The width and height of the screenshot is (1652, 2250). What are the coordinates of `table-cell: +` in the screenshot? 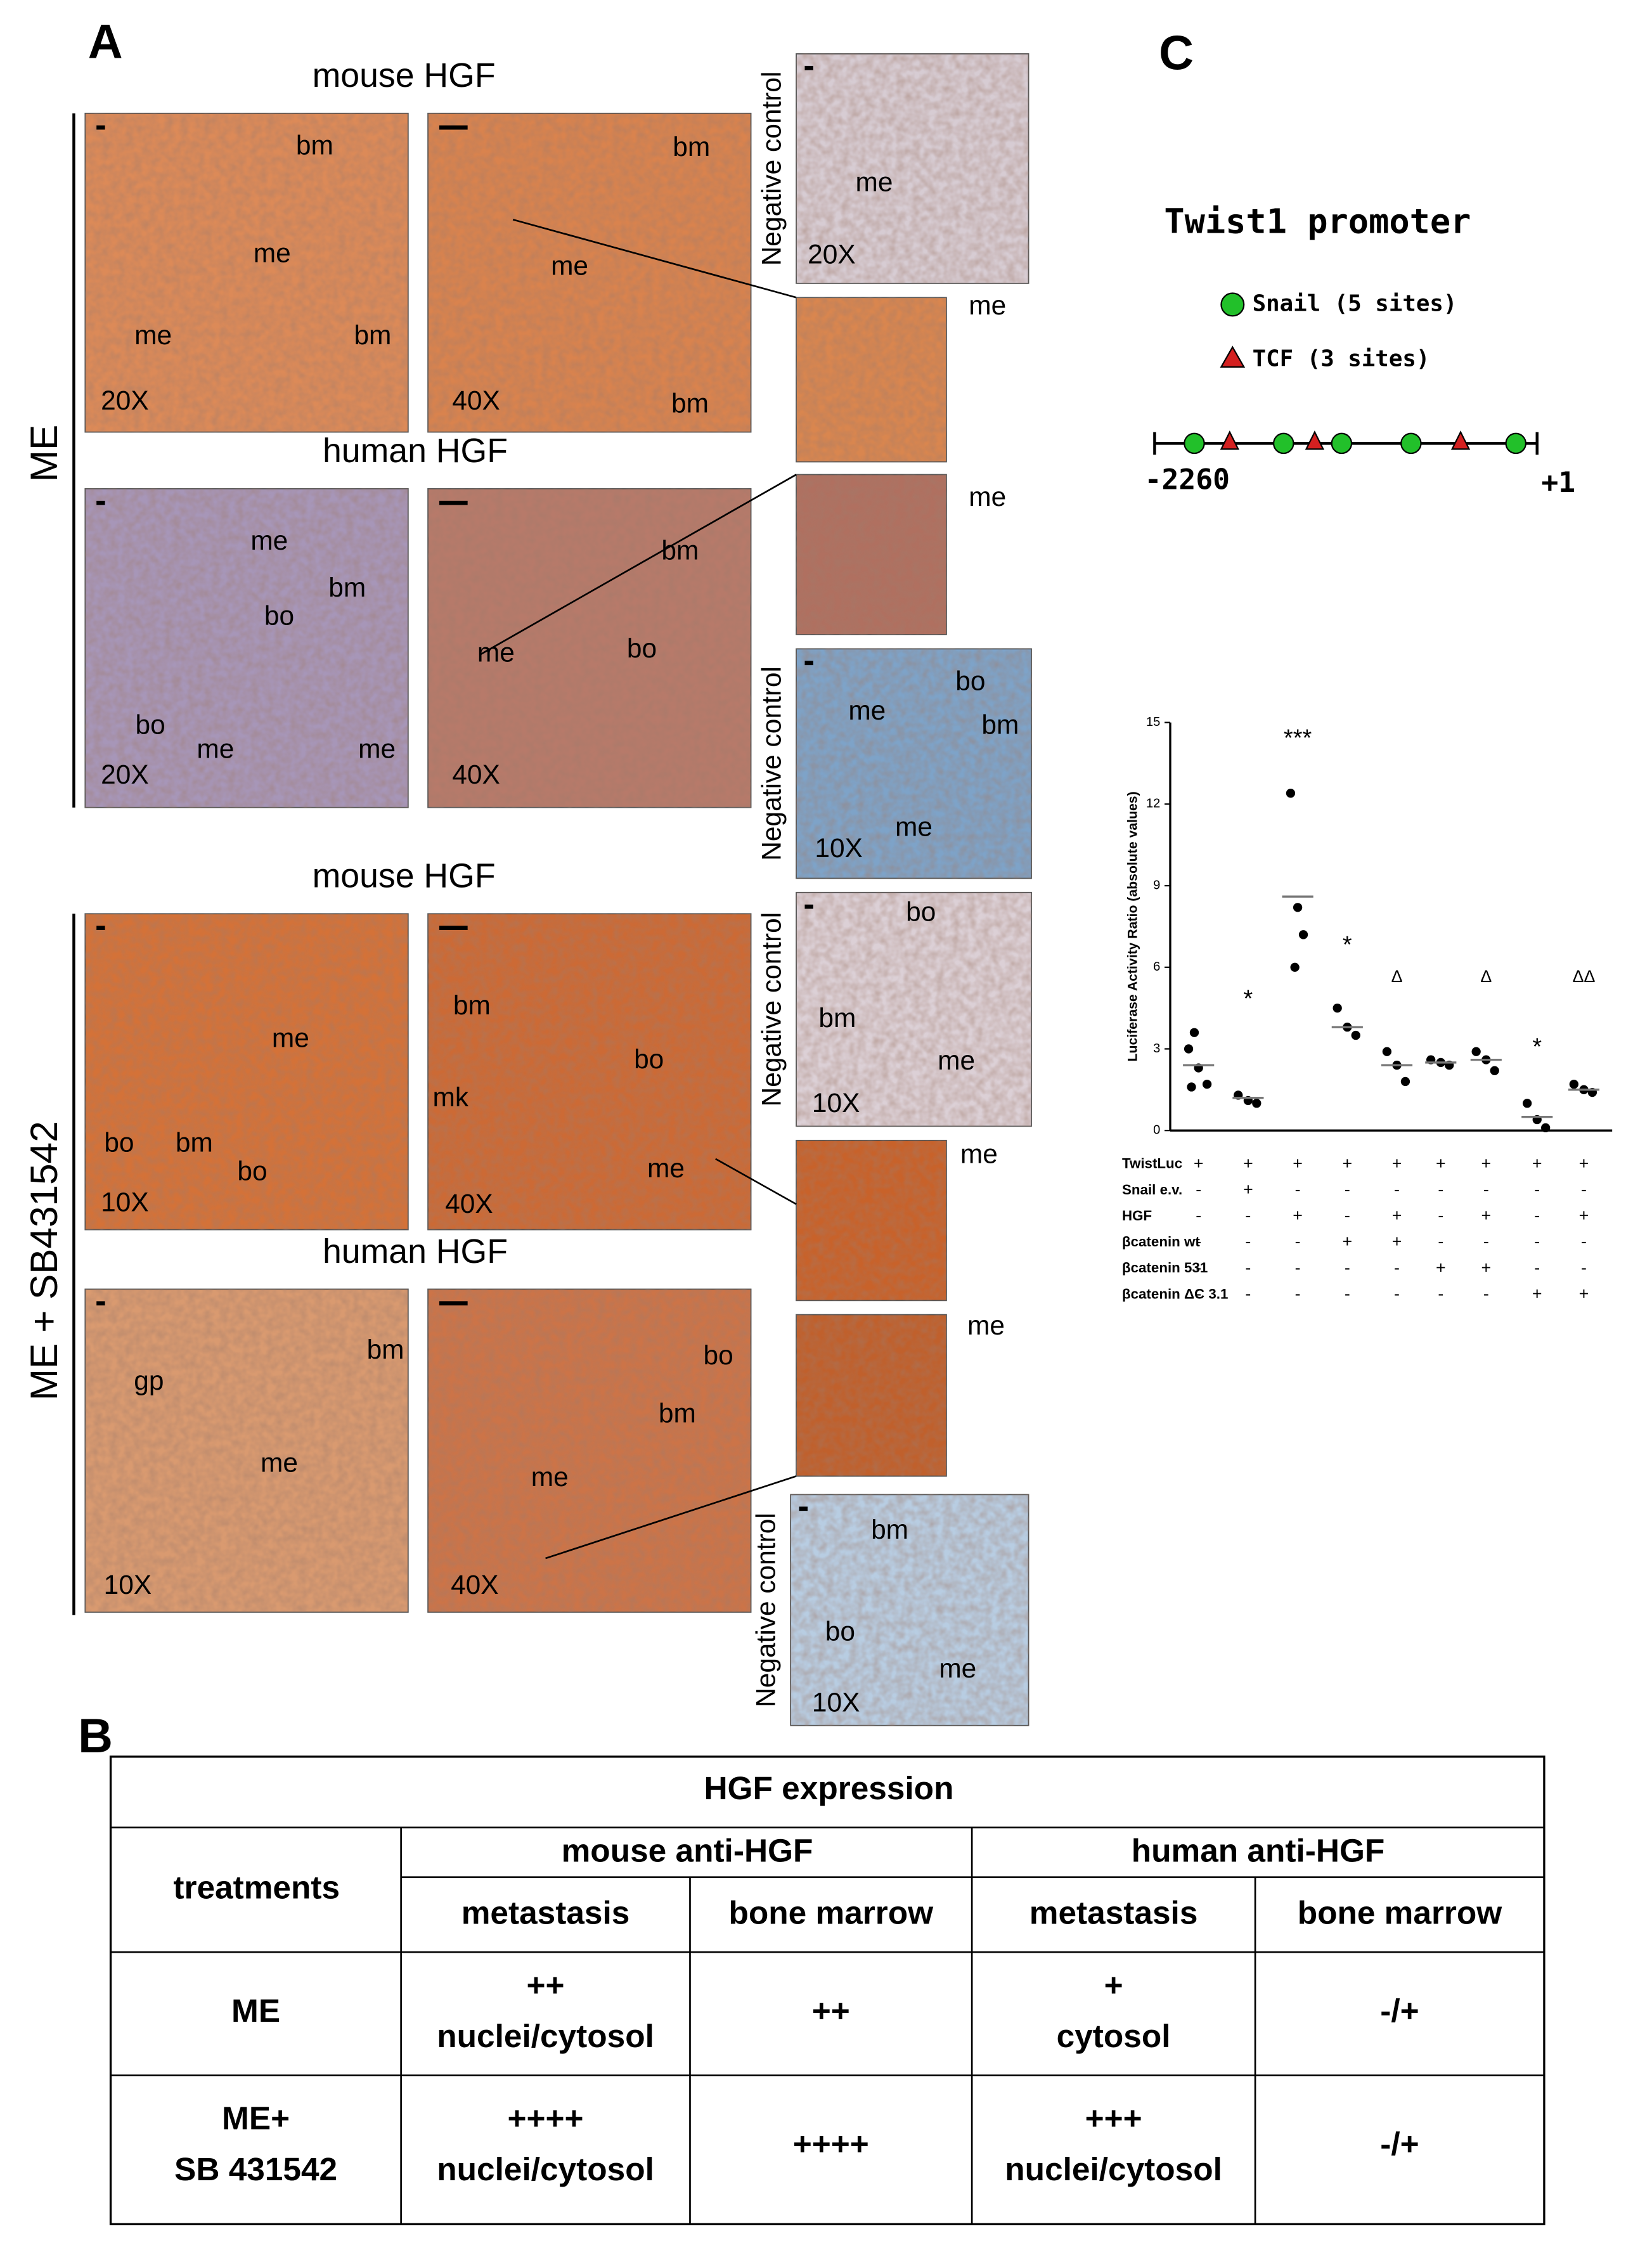 It's located at (1113, 1985).